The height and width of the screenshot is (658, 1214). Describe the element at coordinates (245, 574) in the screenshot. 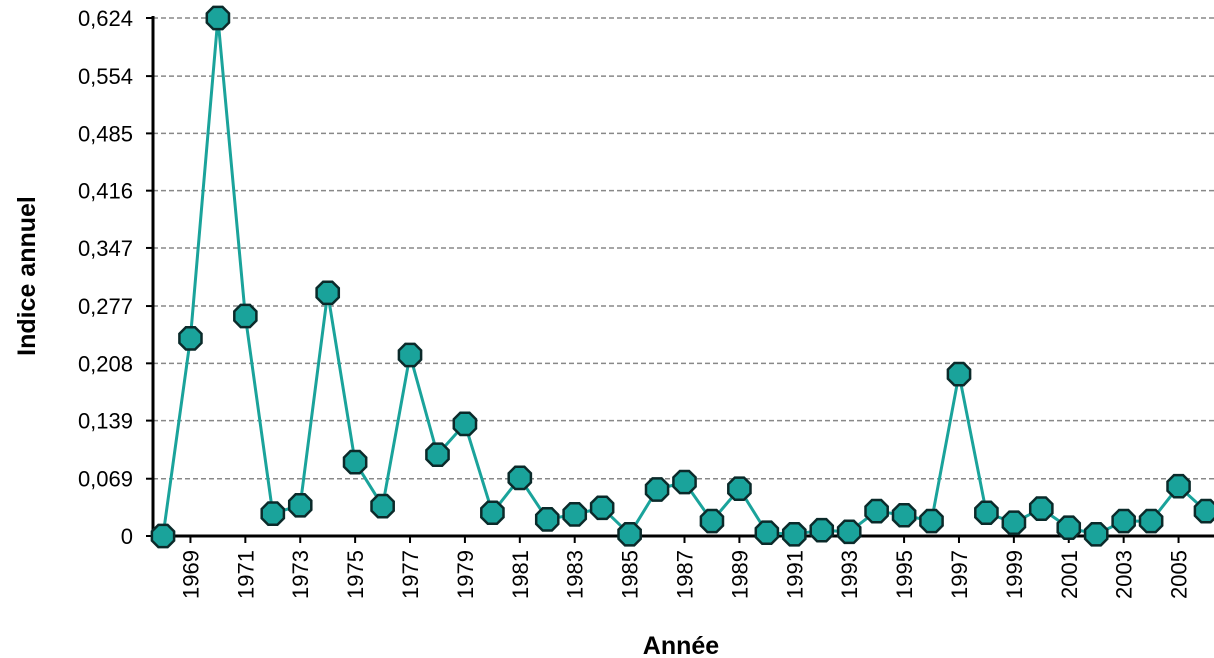

I see `x-tick-label: 1971` at that location.